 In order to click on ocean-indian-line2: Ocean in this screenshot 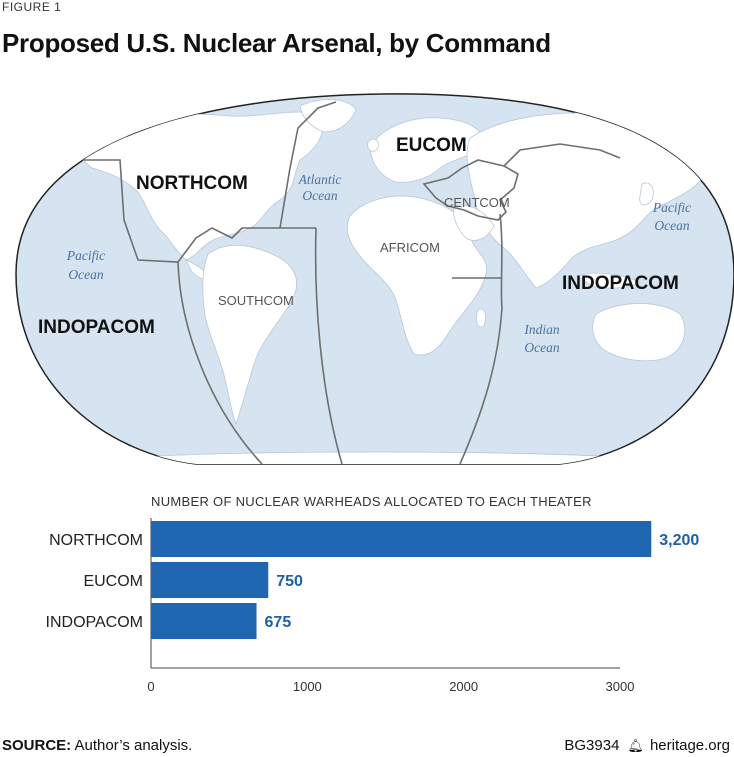, I will do `click(541, 347)`.